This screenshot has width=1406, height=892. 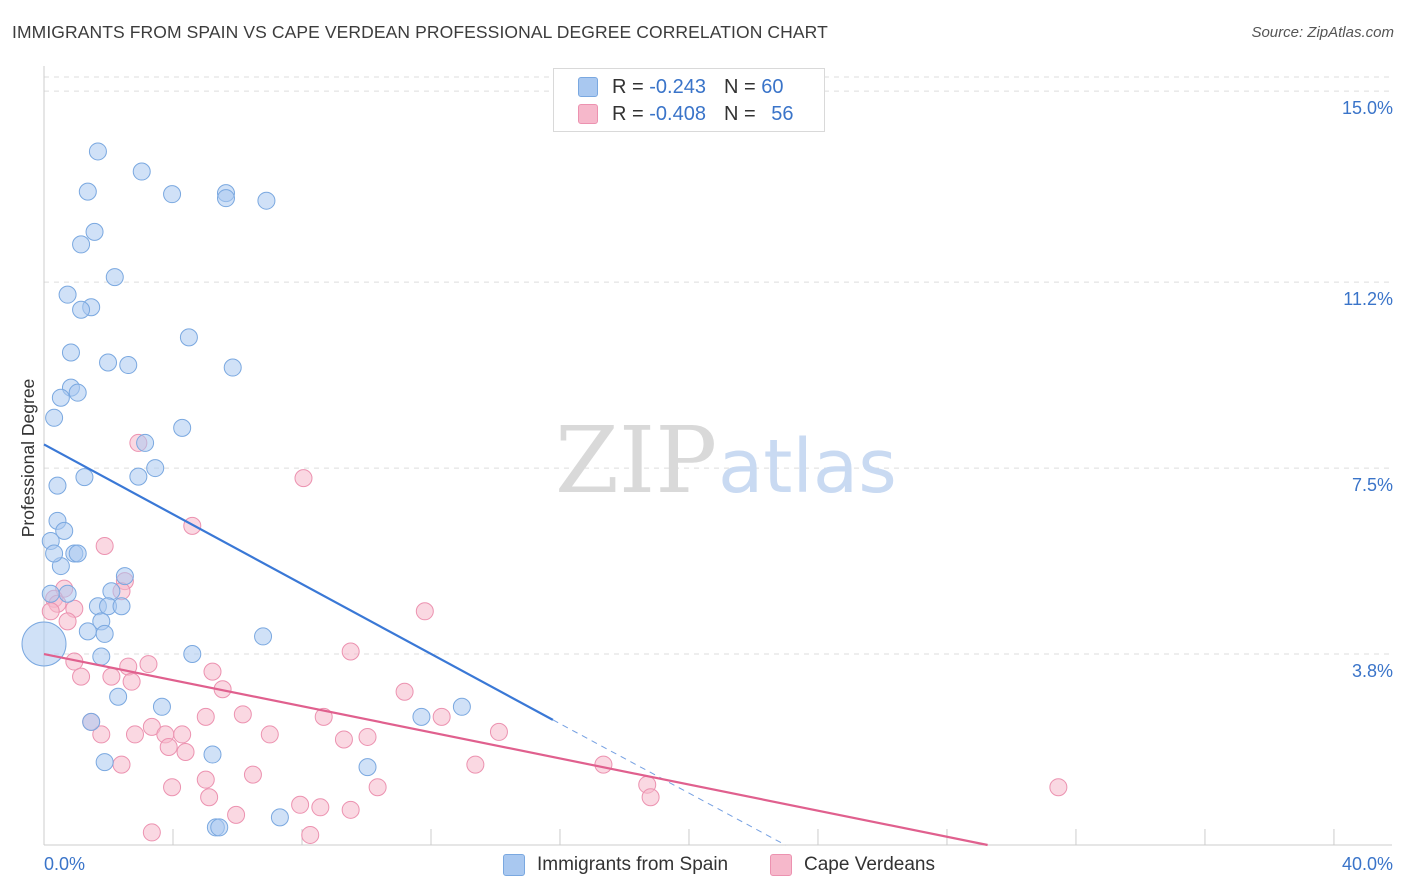 I want to click on legend-n-value: 60, so click(x=772, y=86).